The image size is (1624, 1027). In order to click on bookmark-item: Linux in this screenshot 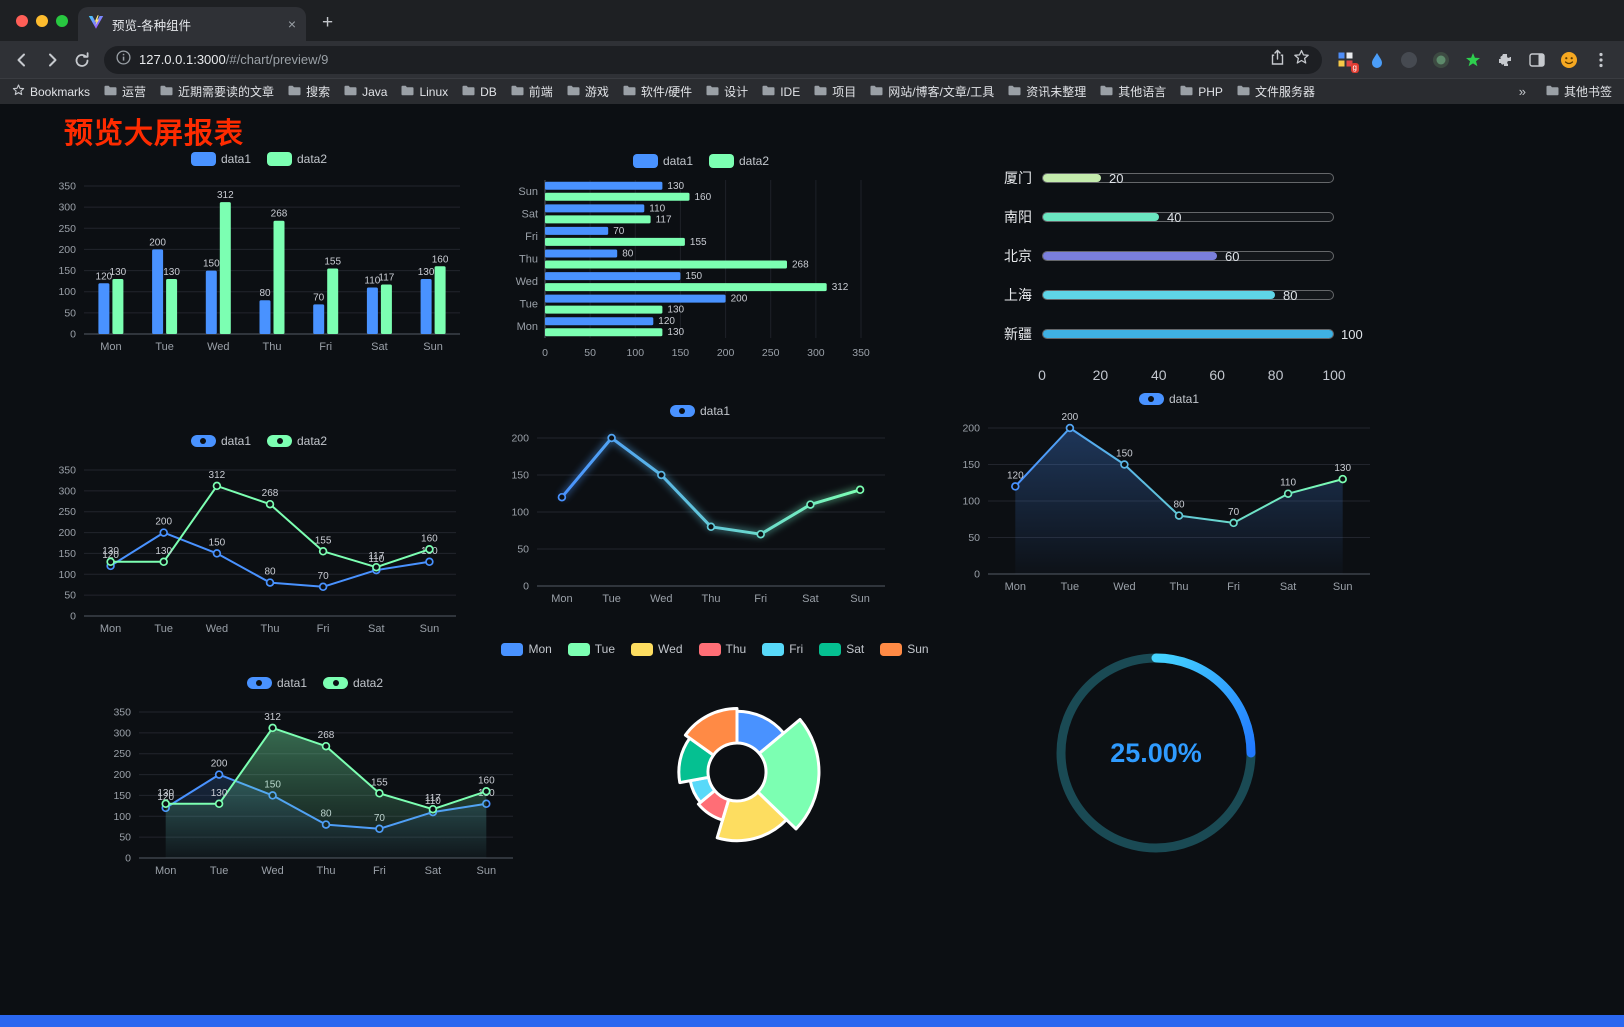, I will do `click(424, 92)`.